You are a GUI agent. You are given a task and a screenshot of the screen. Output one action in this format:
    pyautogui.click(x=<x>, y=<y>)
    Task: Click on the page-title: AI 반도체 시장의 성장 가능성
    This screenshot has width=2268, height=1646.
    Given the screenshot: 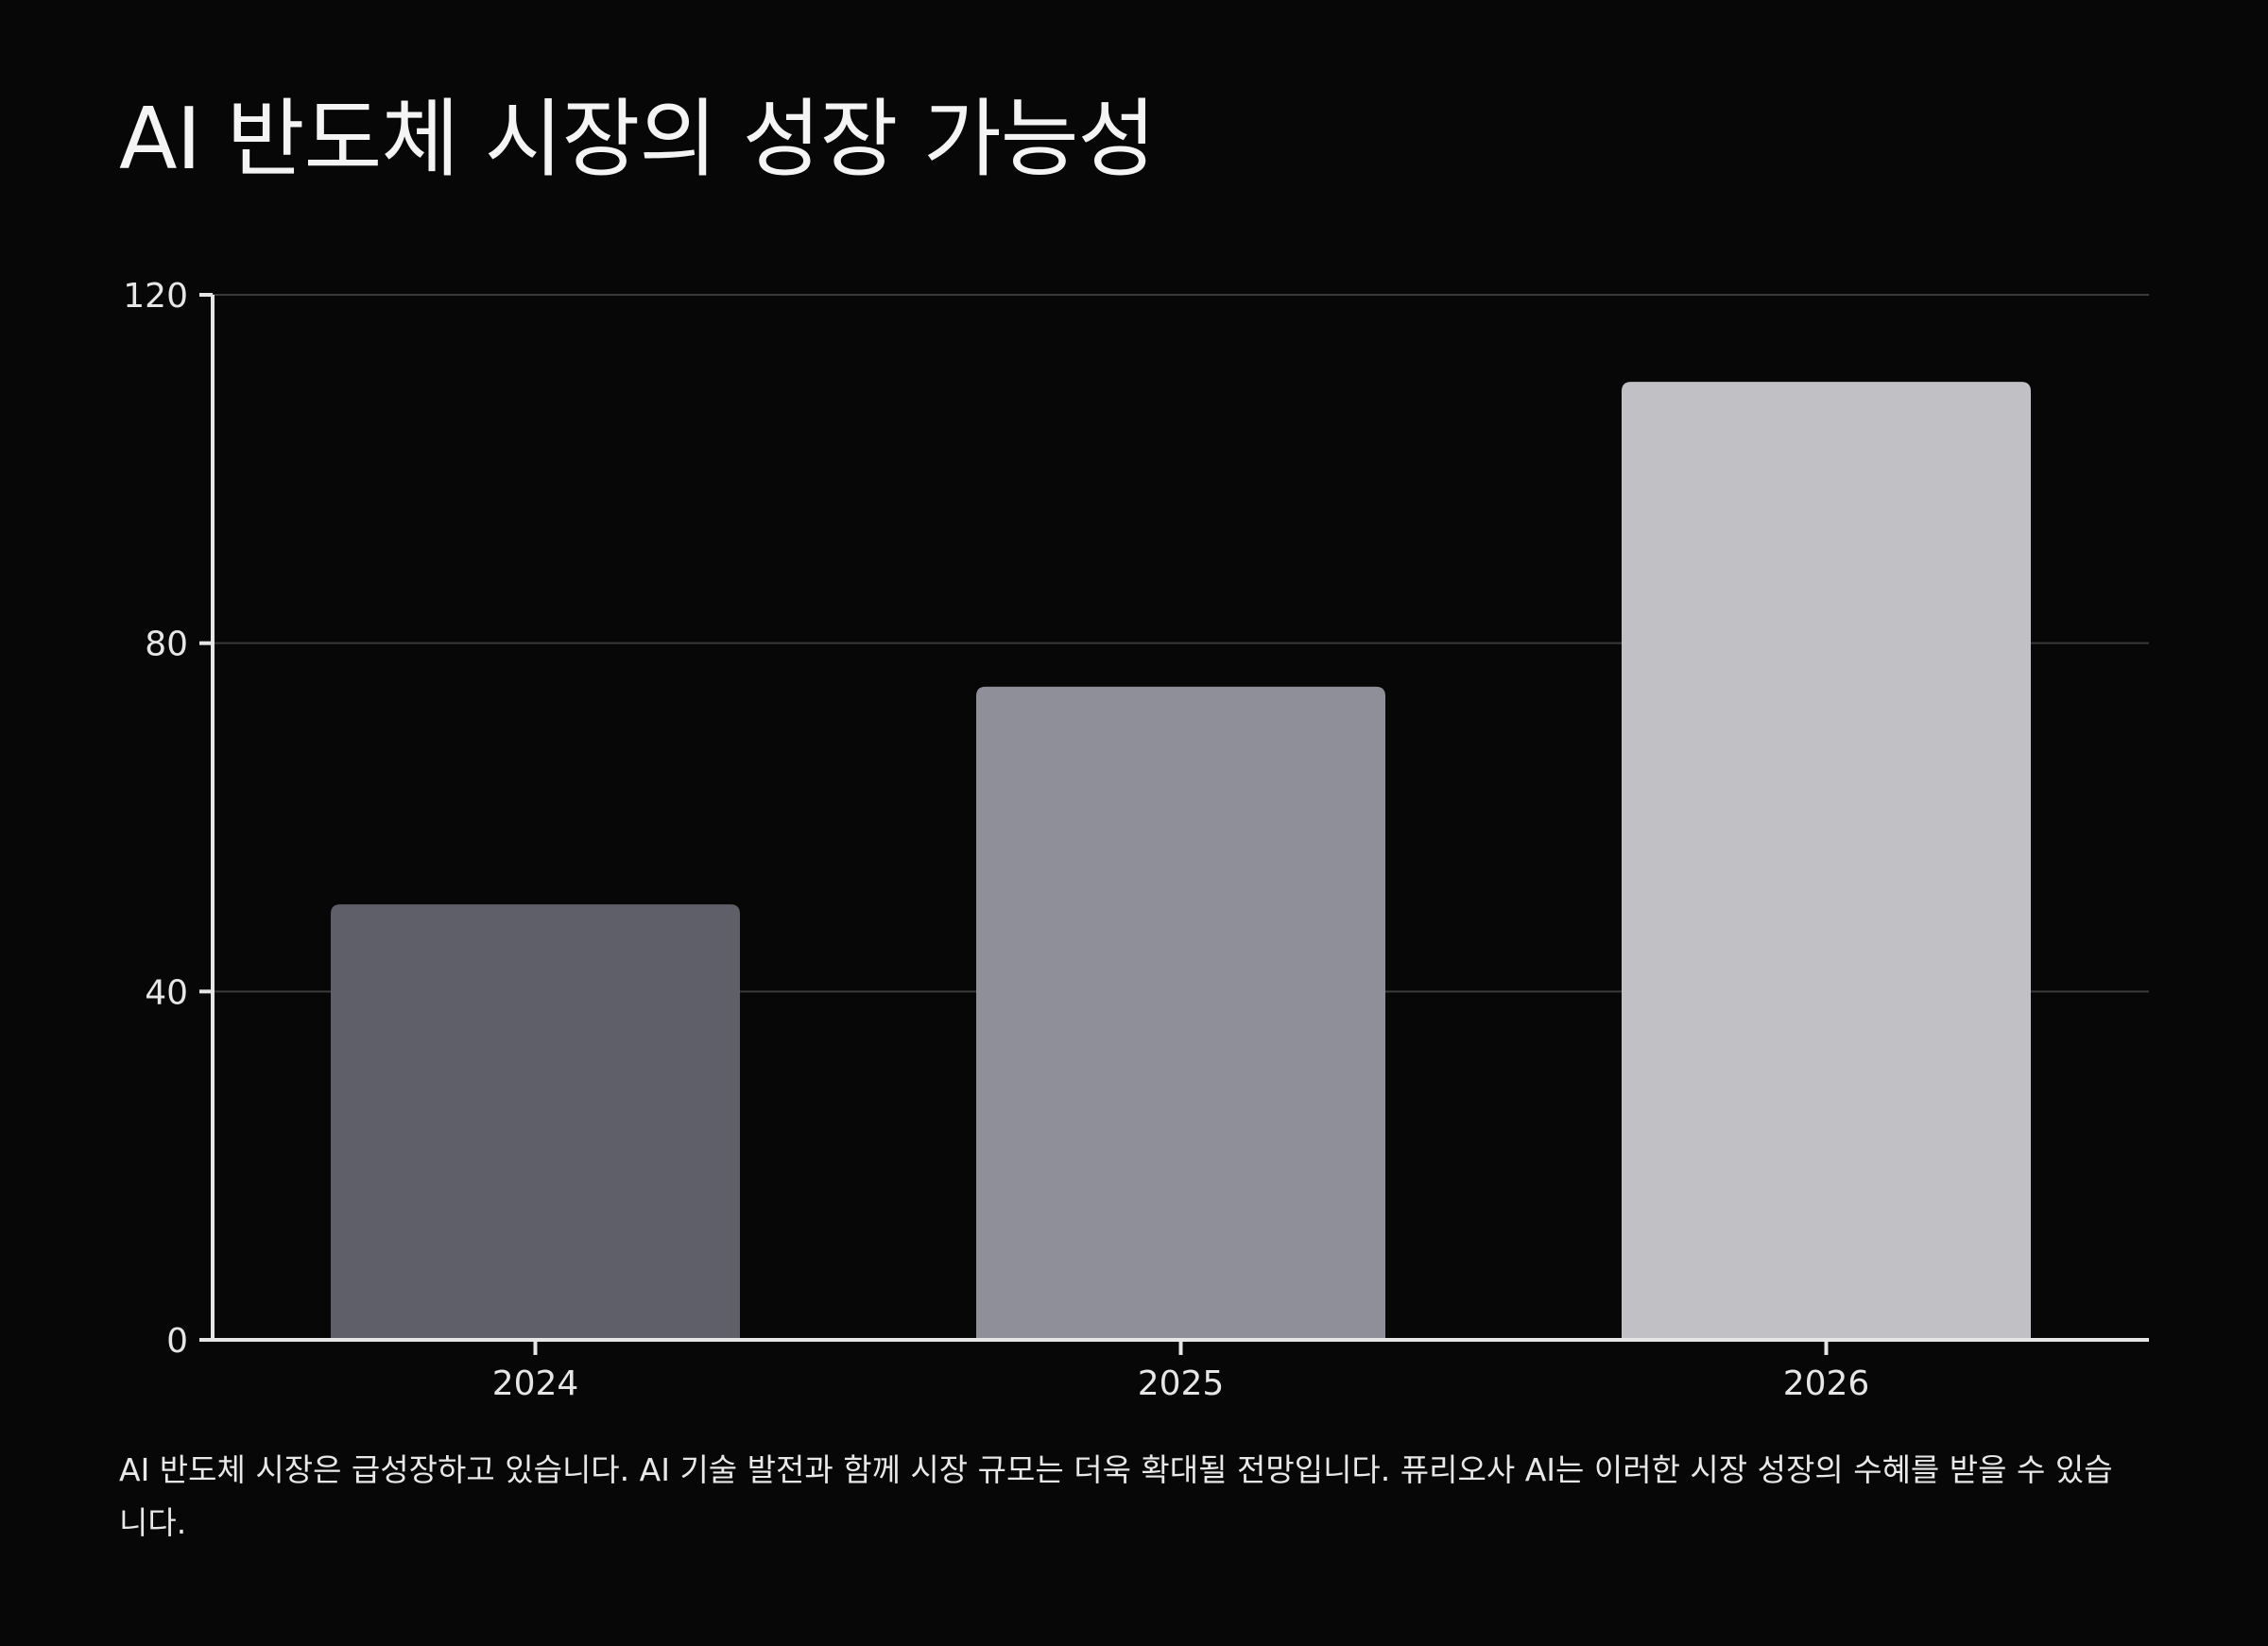 What is the action you would take?
    pyautogui.click(x=637, y=139)
    